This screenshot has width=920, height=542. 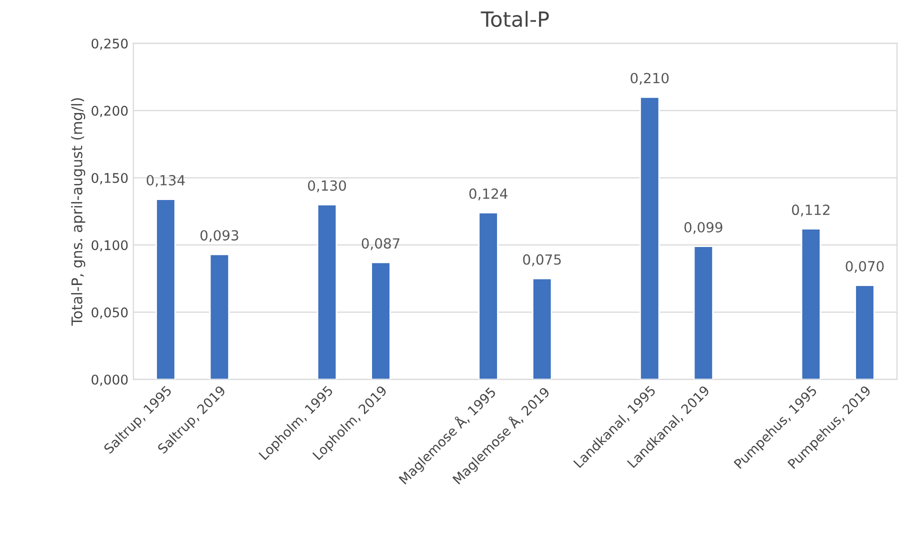 I want to click on data-label: 0,112, so click(x=811, y=210).